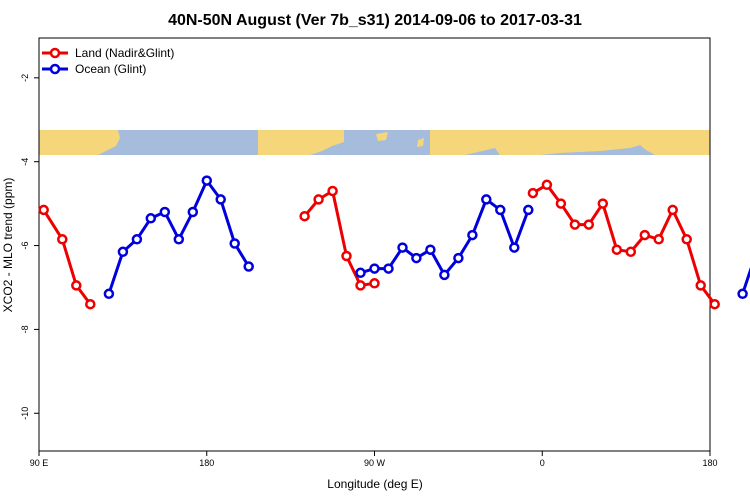  I want to click on map-land-eurasia, so click(79, 142).